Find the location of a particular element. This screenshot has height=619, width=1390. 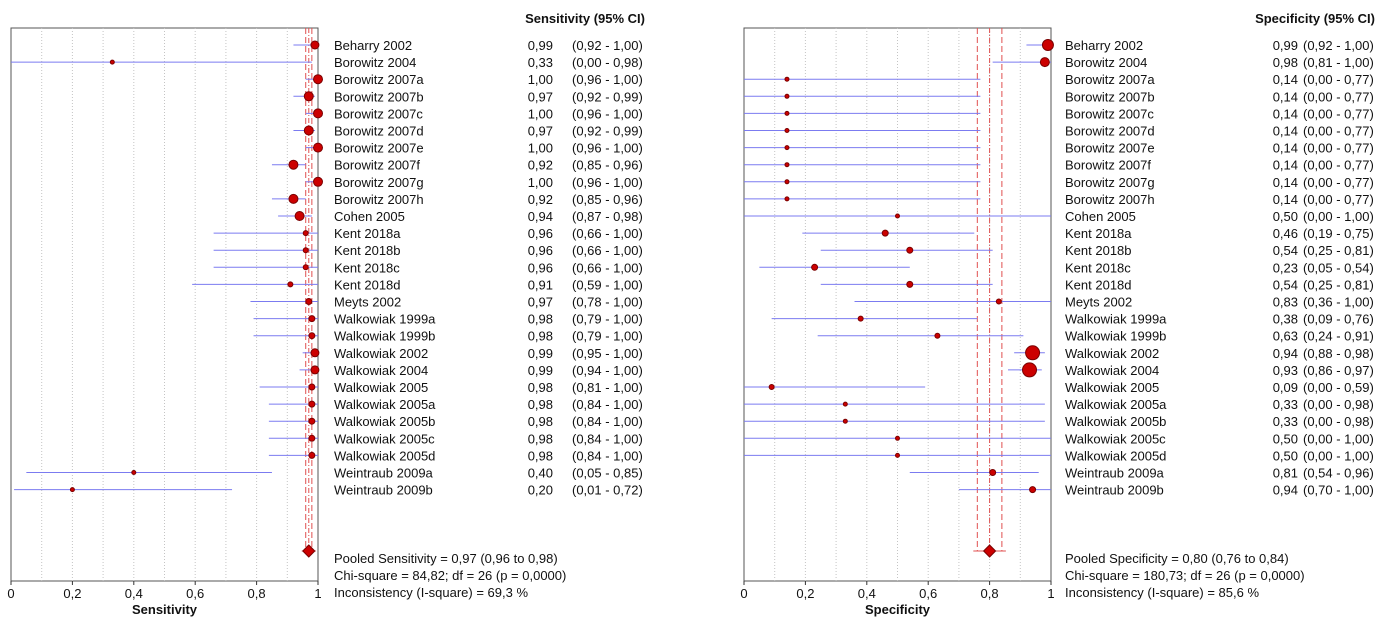

study-ci: (0,36 - 1,00) is located at coordinates (1338, 302).